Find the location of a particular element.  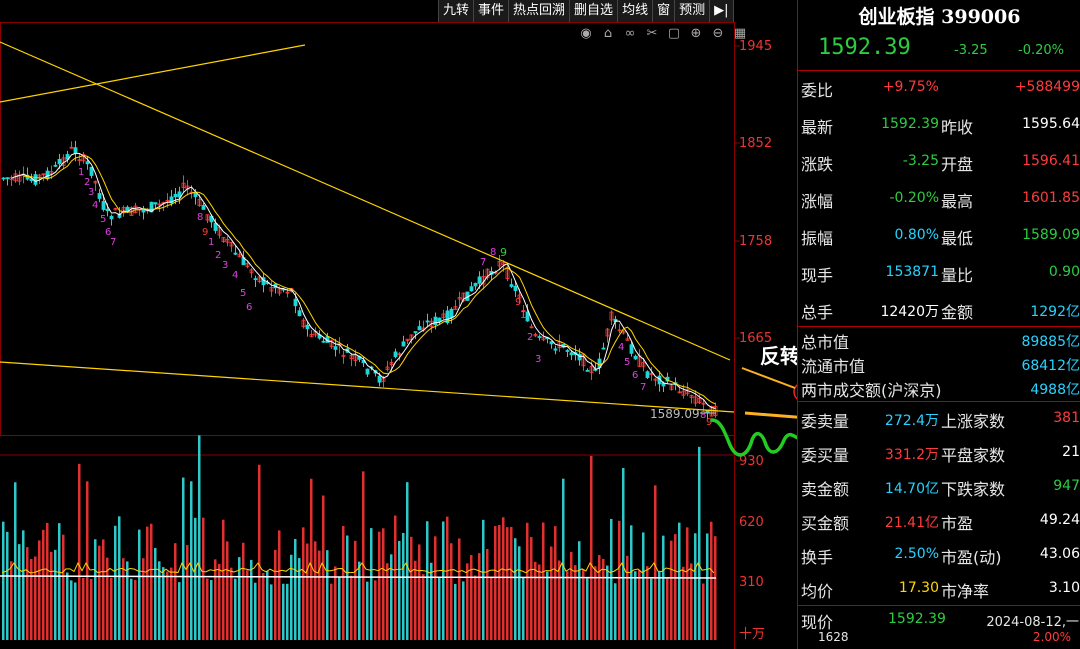

quote-row: 委买量 331.2万 平盘家数 21 is located at coordinates (939, 455).